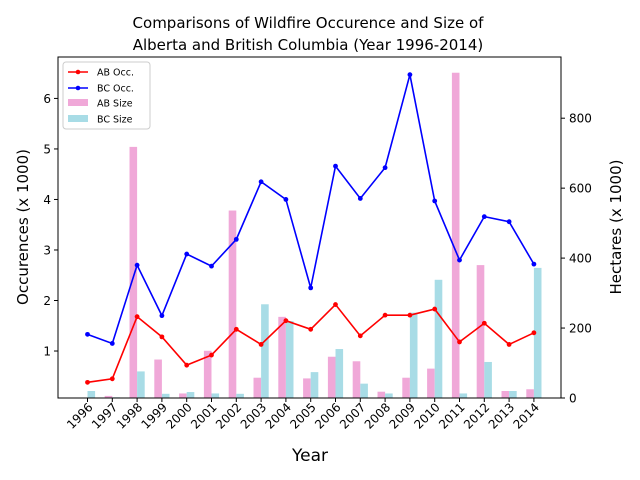  What do you see at coordinates (314, 385) in the screenshot?
I see `bar-bc-size-2005` at bounding box center [314, 385].